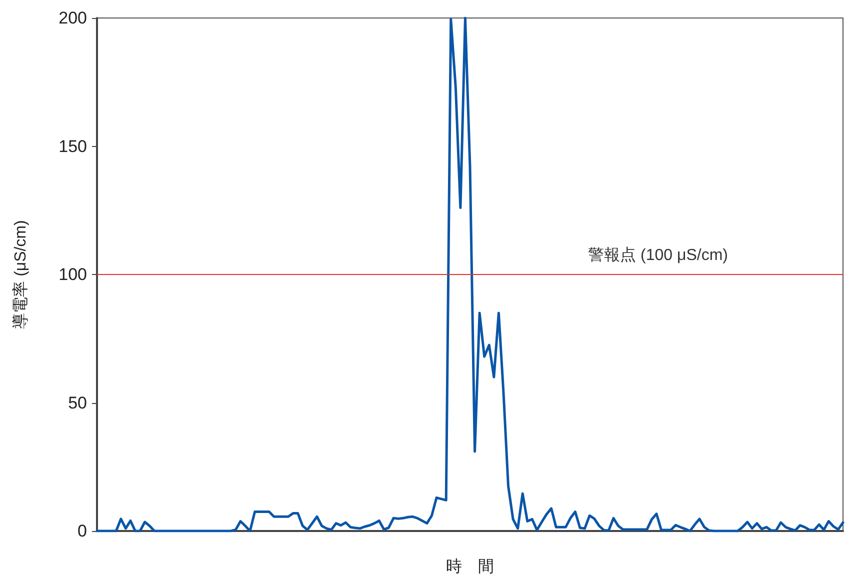  Describe the element at coordinates (72, 274) in the screenshot. I see `y-tick-label: 100` at that location.